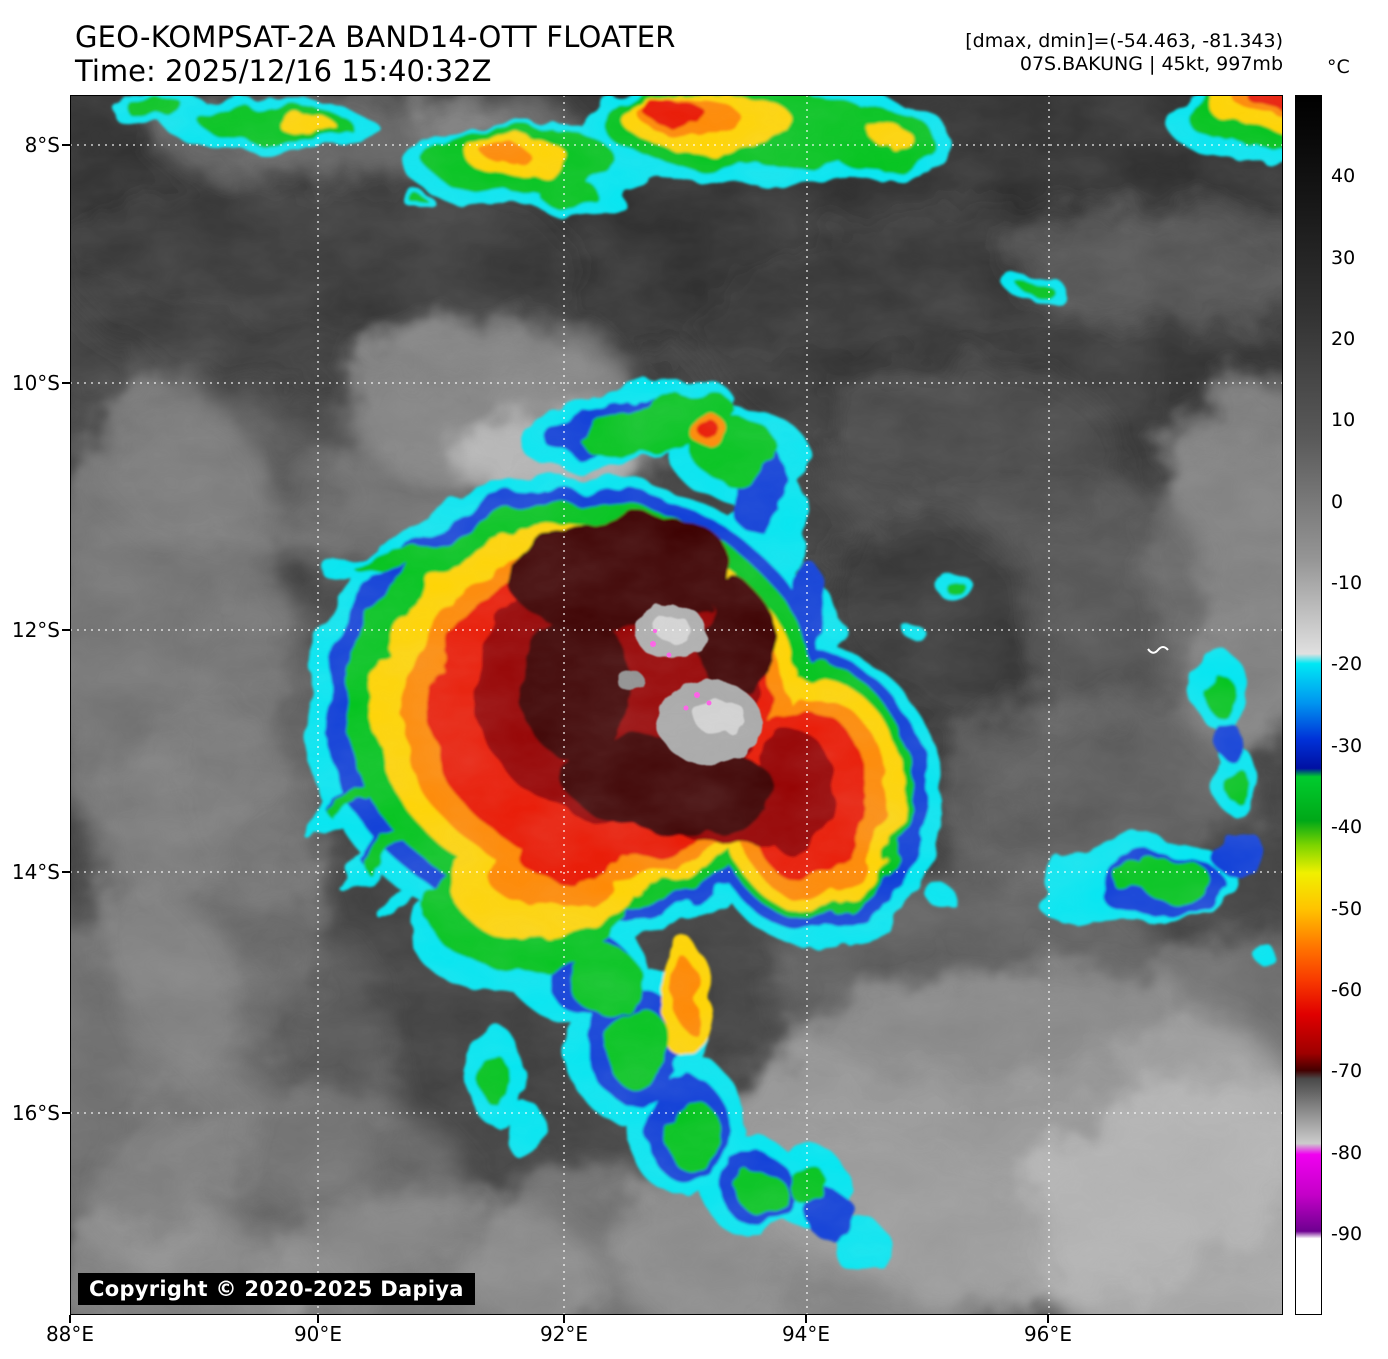 The width and height of the screenshot is (1388, 1359). I want to click on y-tick-label: 8°S, so click(42, 145).